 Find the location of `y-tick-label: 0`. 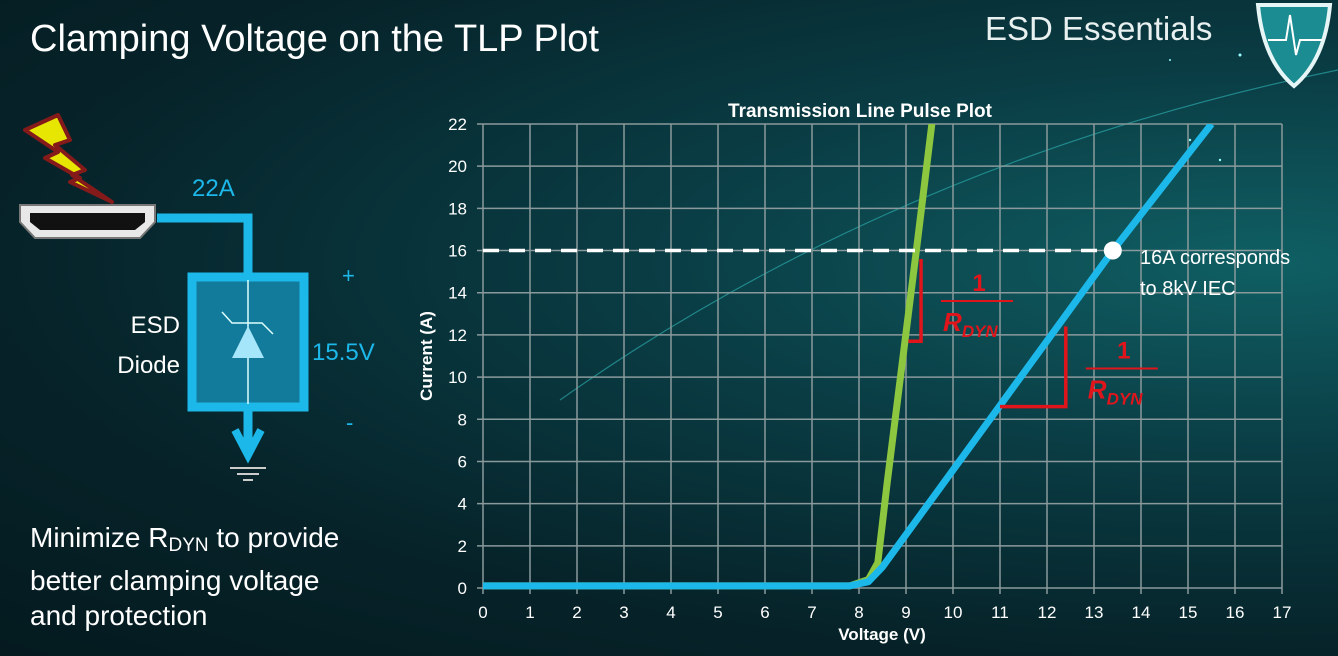

y-tick-label: 0 is located at coordinates (462, 588).